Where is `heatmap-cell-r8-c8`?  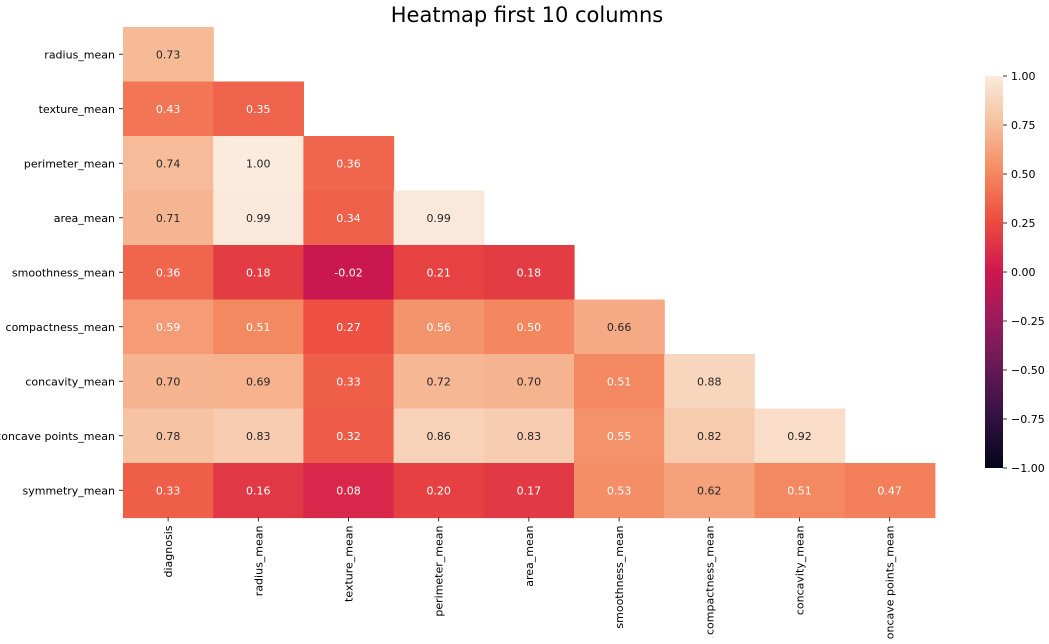 heatmap-cell-r8-c8 is located at coordinates (890, 491).